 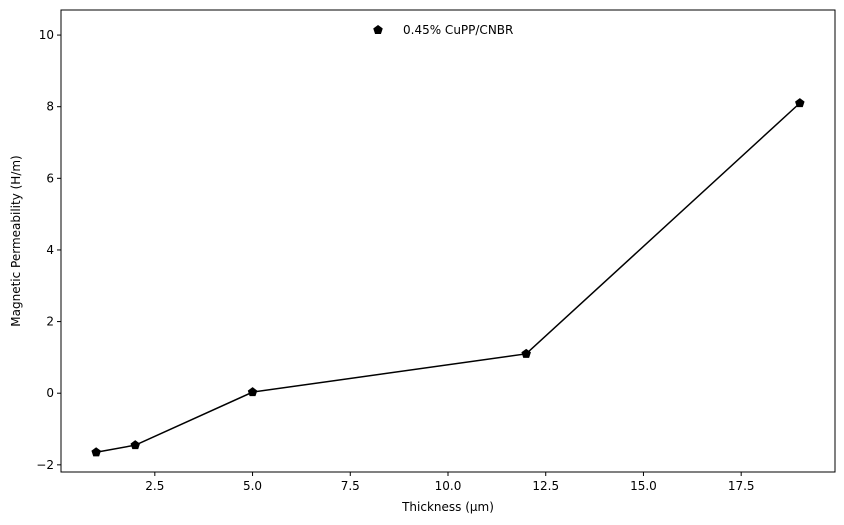 I want to click on y-axis: −2 0 2 4 6 8 10, so click(x=48, y=250).